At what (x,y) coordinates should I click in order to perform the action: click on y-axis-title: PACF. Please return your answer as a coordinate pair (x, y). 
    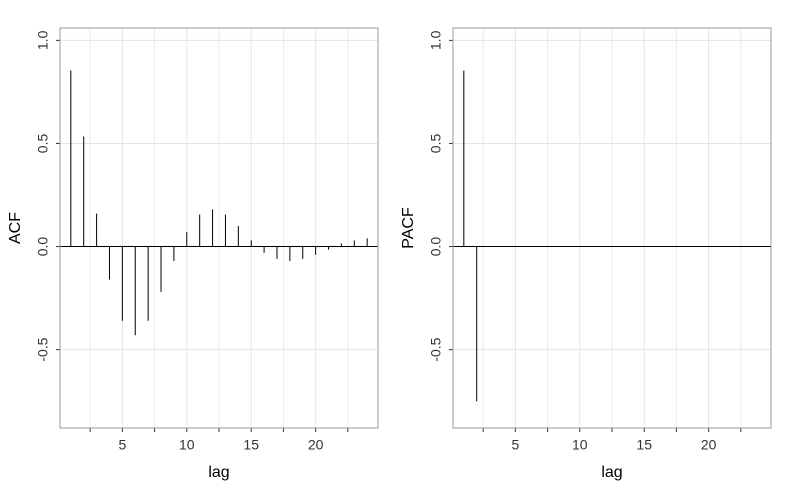
    Looking at the image, I should click on (408, 228).